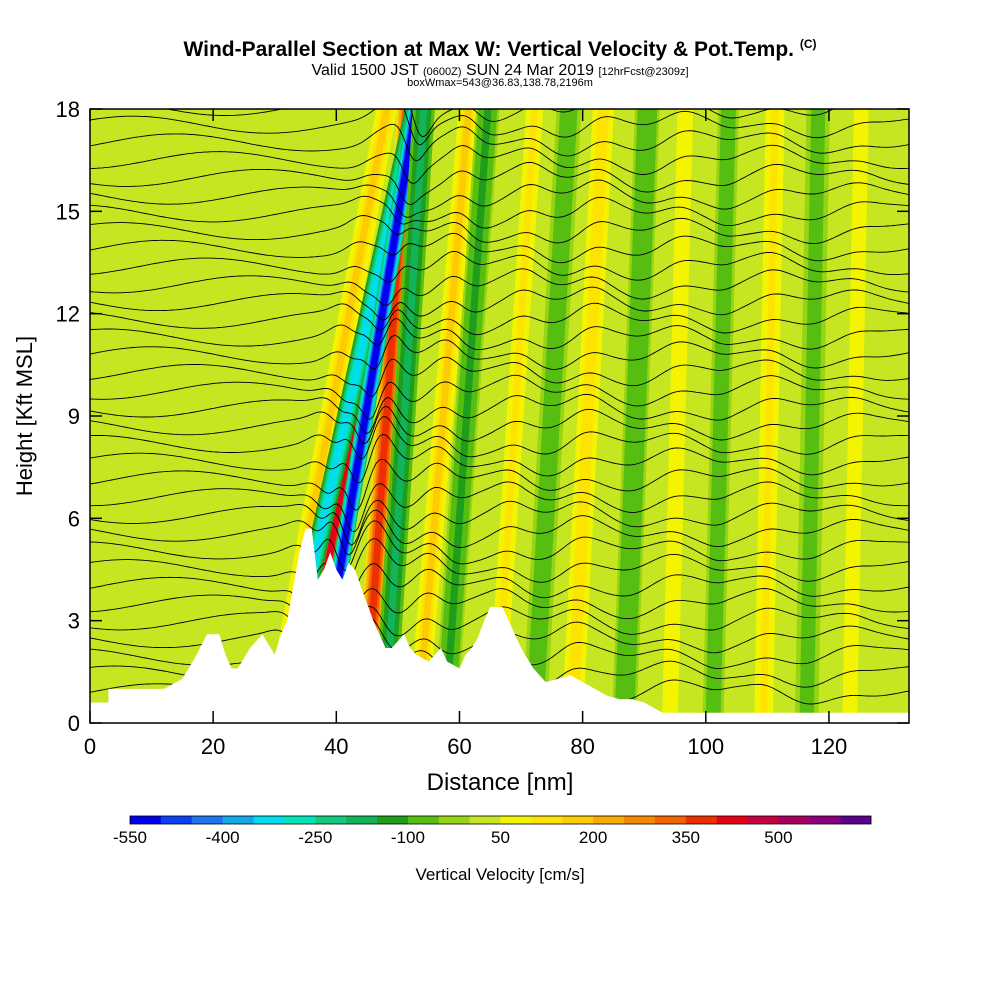  I want to click on x-tick-label: 0, so click(90, 746).